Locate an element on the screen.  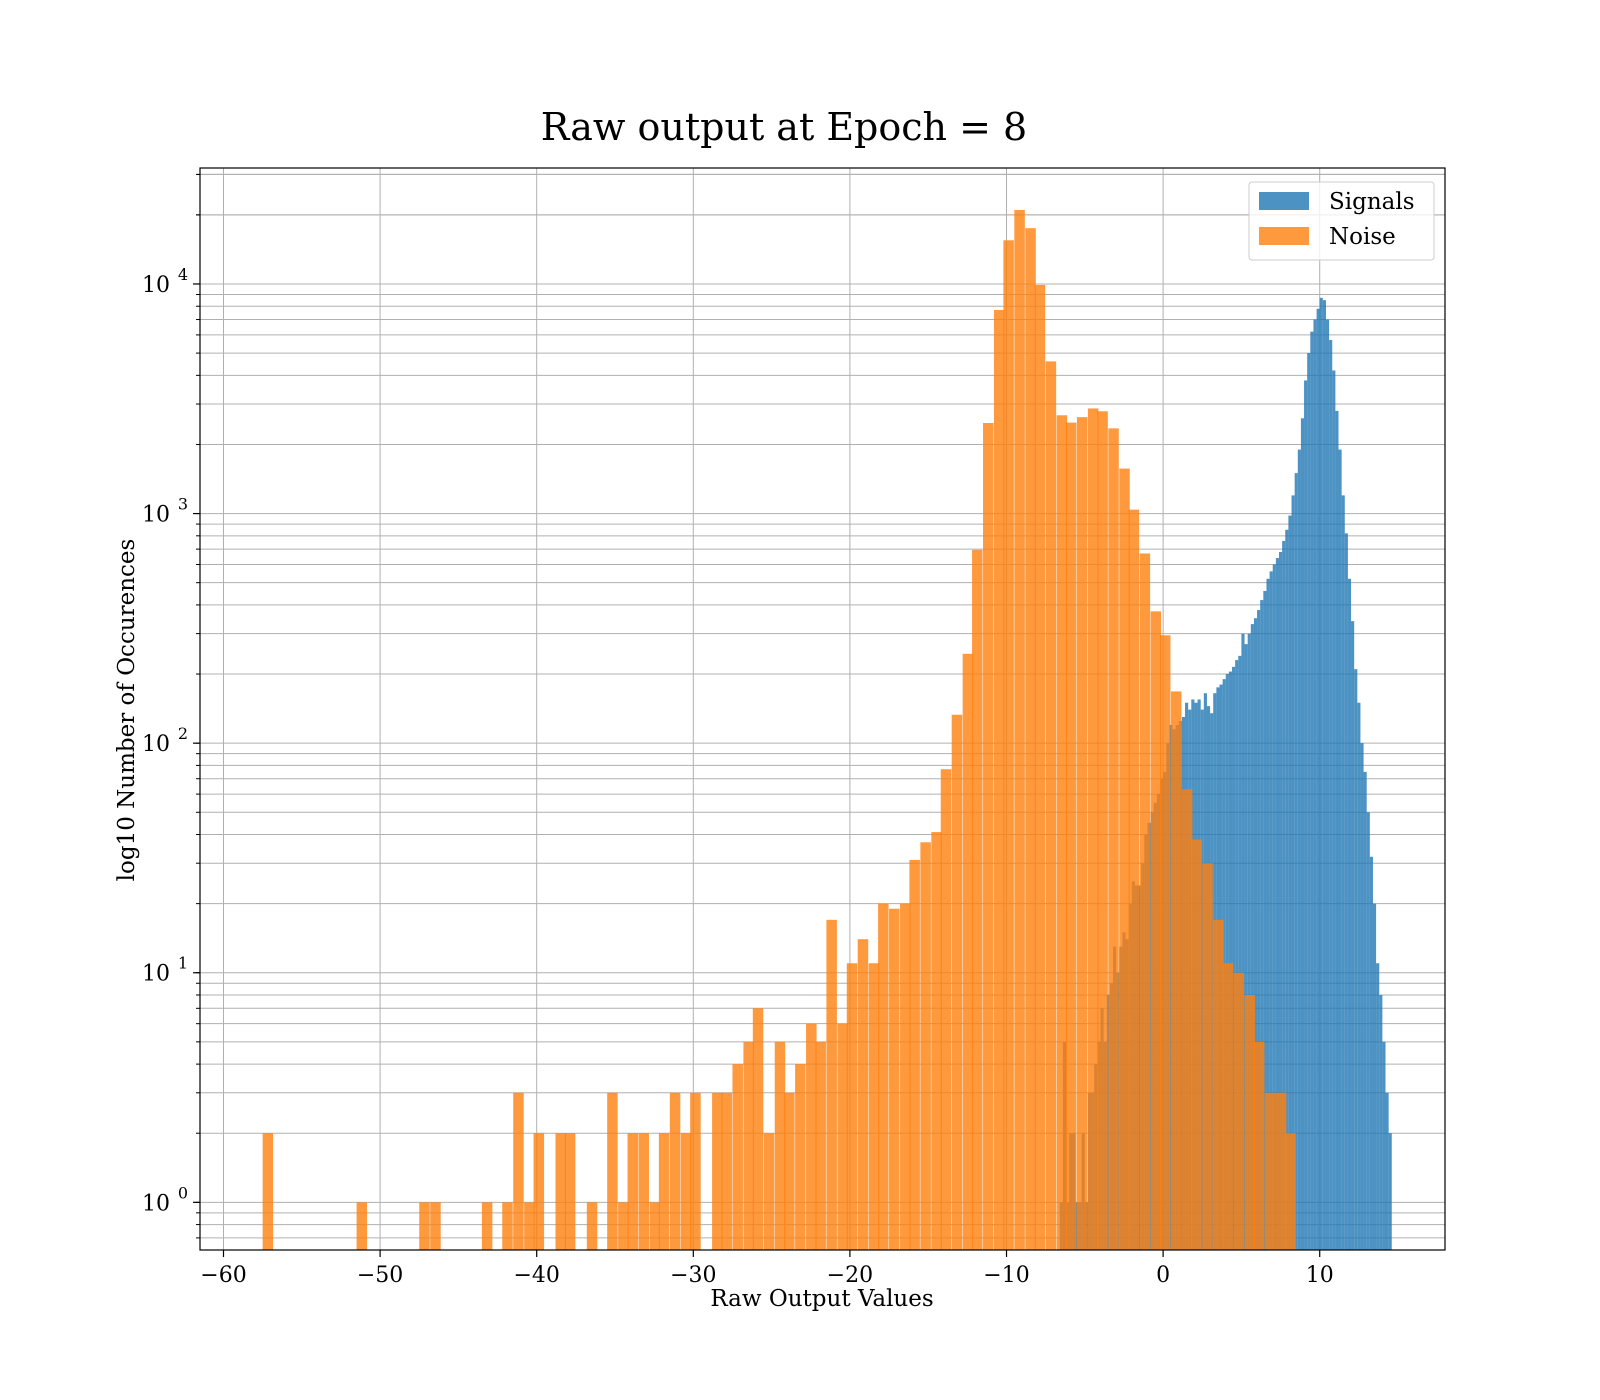
x-tick-label: −20 is located at coordinates (850, 1275).